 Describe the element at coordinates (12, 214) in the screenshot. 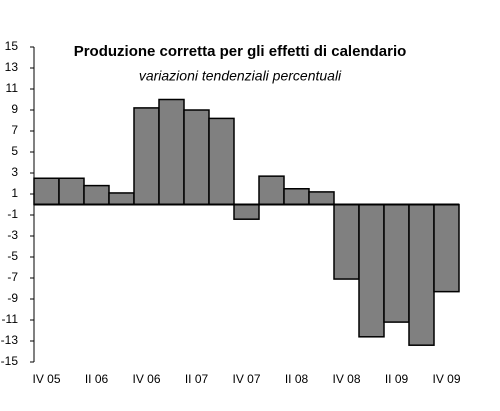

I see `y-tick-label: -1` at that location.